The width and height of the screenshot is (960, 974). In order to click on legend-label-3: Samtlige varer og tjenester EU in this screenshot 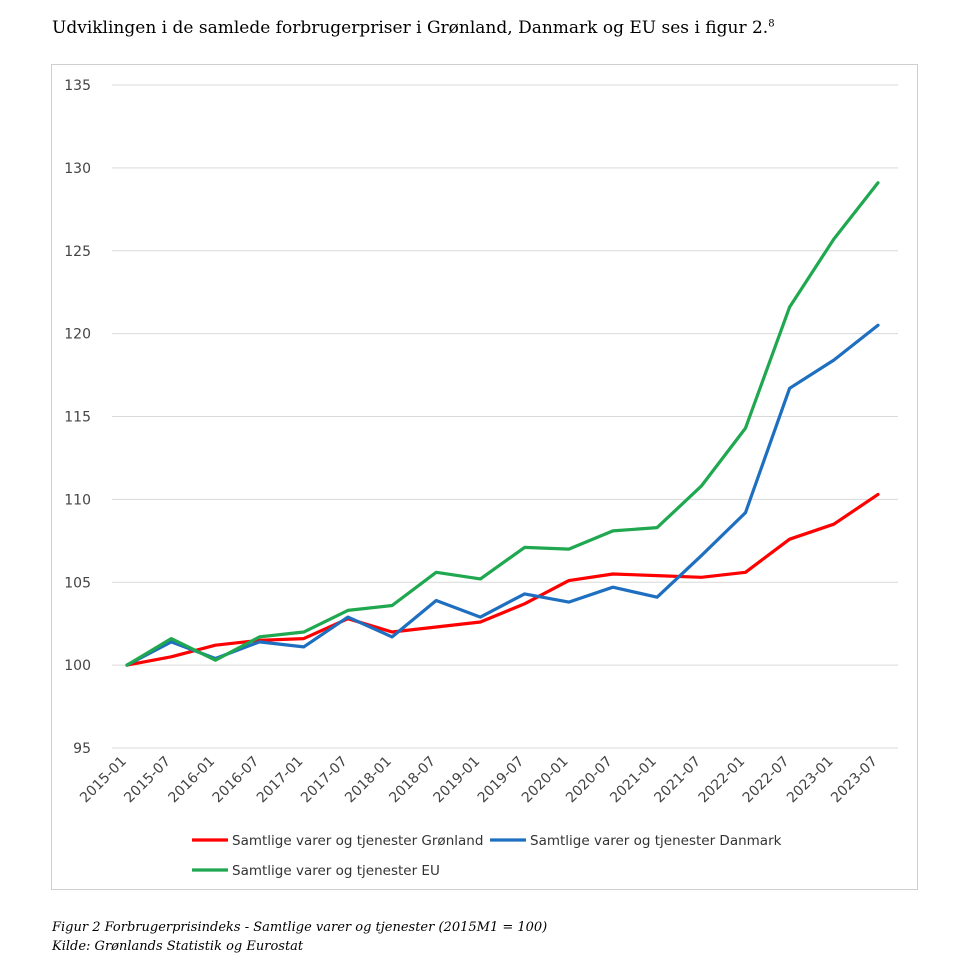, I will do `click(336, 871)`.